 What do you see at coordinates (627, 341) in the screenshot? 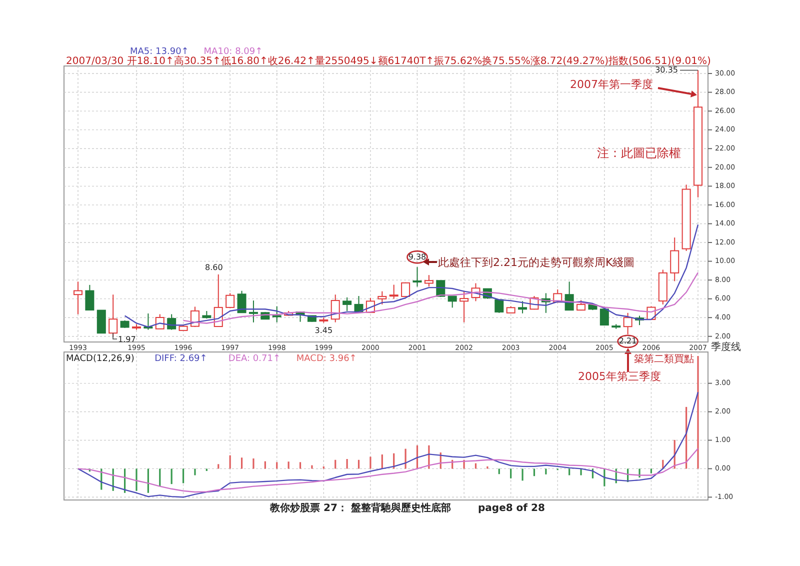
I see `annotation: 2.21` at bounding box center [627, 341].